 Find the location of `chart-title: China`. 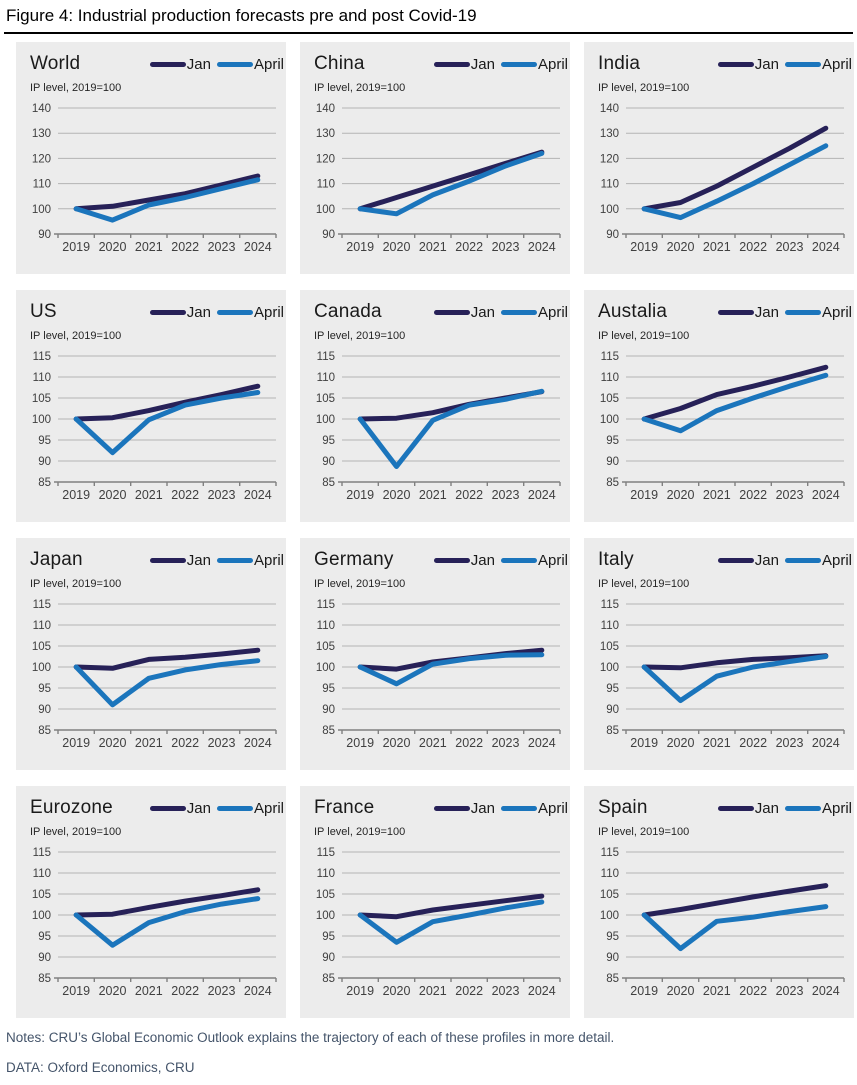

chart-title: China is located at coordinates (339, 63).